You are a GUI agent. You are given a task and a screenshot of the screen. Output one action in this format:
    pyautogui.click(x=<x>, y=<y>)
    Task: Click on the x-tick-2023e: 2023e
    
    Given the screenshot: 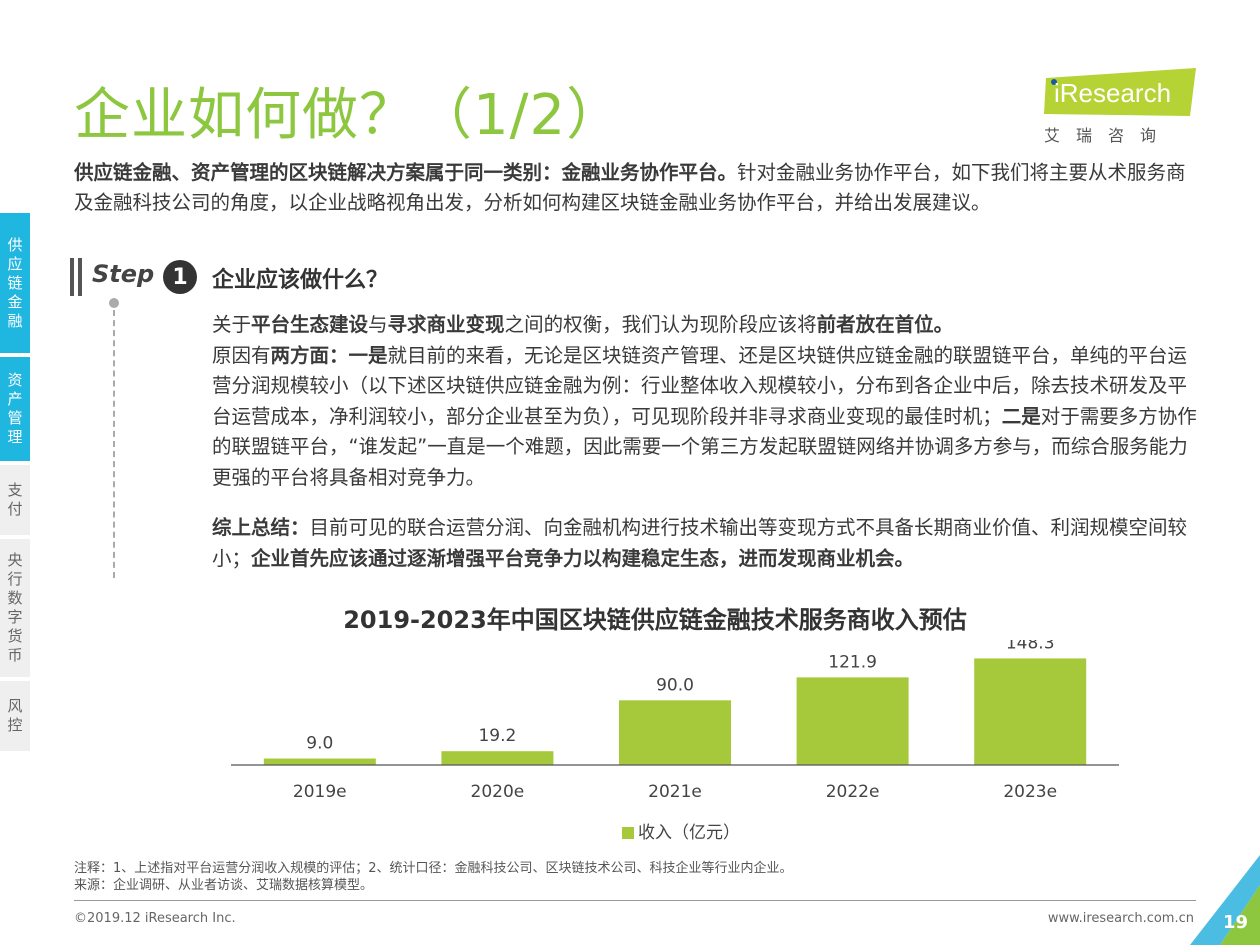 What is the action you would take?
    pyautogui.click(x=1030, y=792)
    